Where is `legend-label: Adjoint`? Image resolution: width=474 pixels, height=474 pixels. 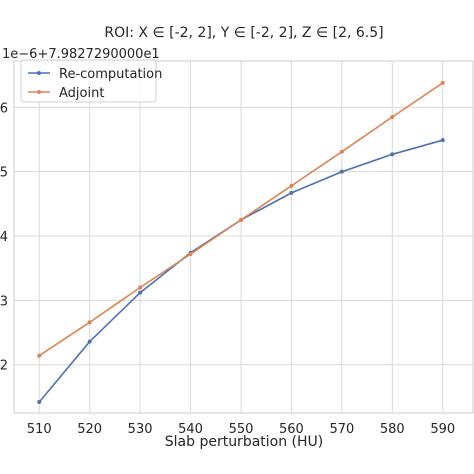
legend-label: Adjoint is located at coordinates (81, 93).